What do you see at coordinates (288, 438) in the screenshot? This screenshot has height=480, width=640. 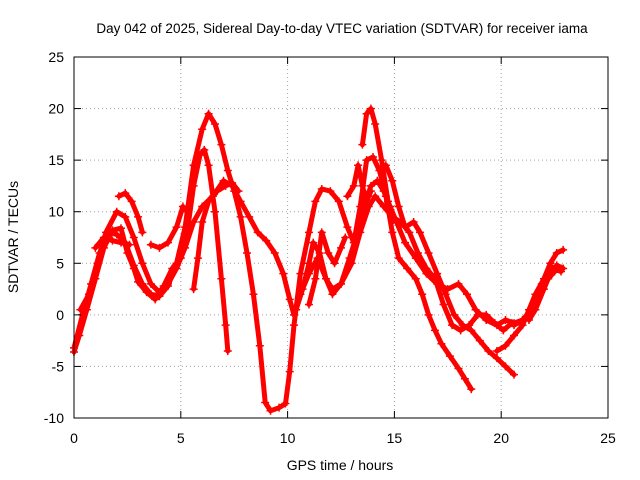 I see `x-tick-label: 10` at bounding box center [288, 438].